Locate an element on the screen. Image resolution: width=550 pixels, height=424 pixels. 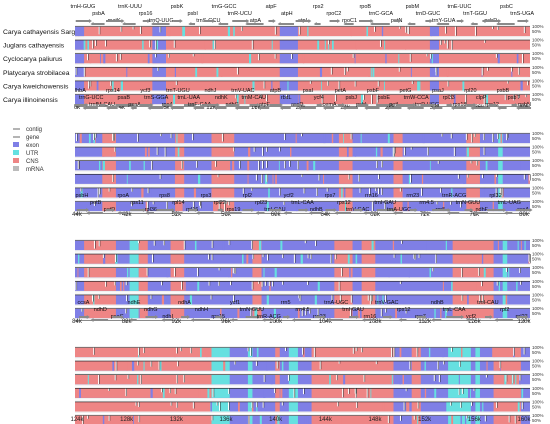
gene-label: psbM is located at coordinates (413, 7).